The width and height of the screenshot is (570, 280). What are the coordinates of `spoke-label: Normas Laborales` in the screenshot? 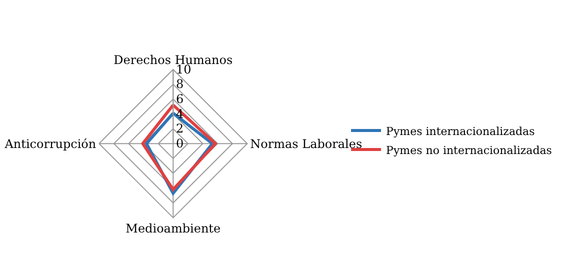 It's located at (306, 143).